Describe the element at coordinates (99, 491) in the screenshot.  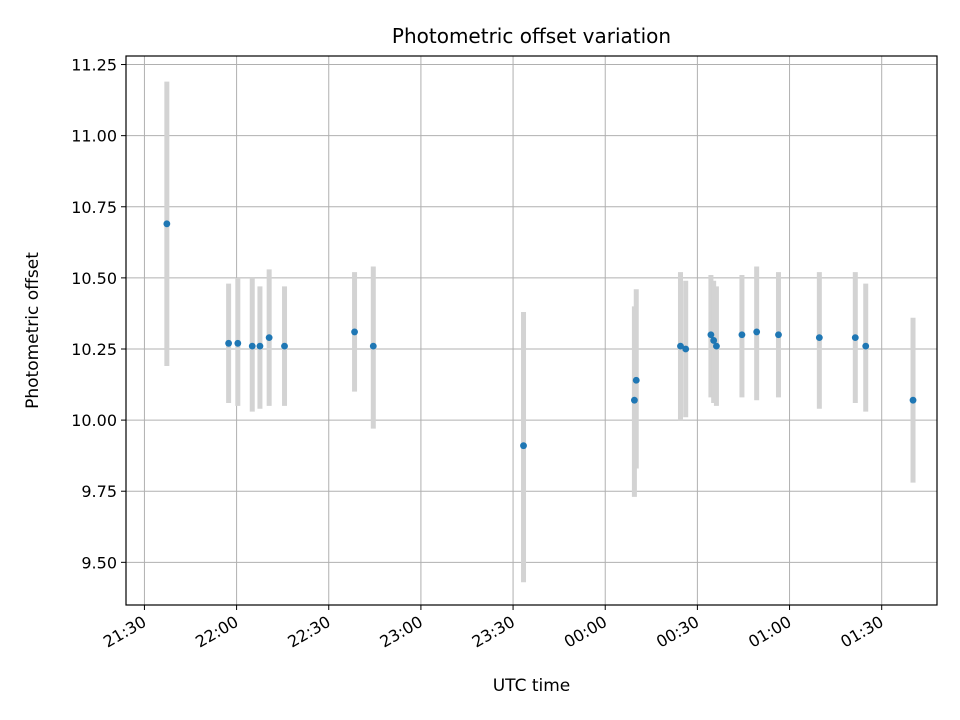
I see `y-tick-label: 9.75` at that location.